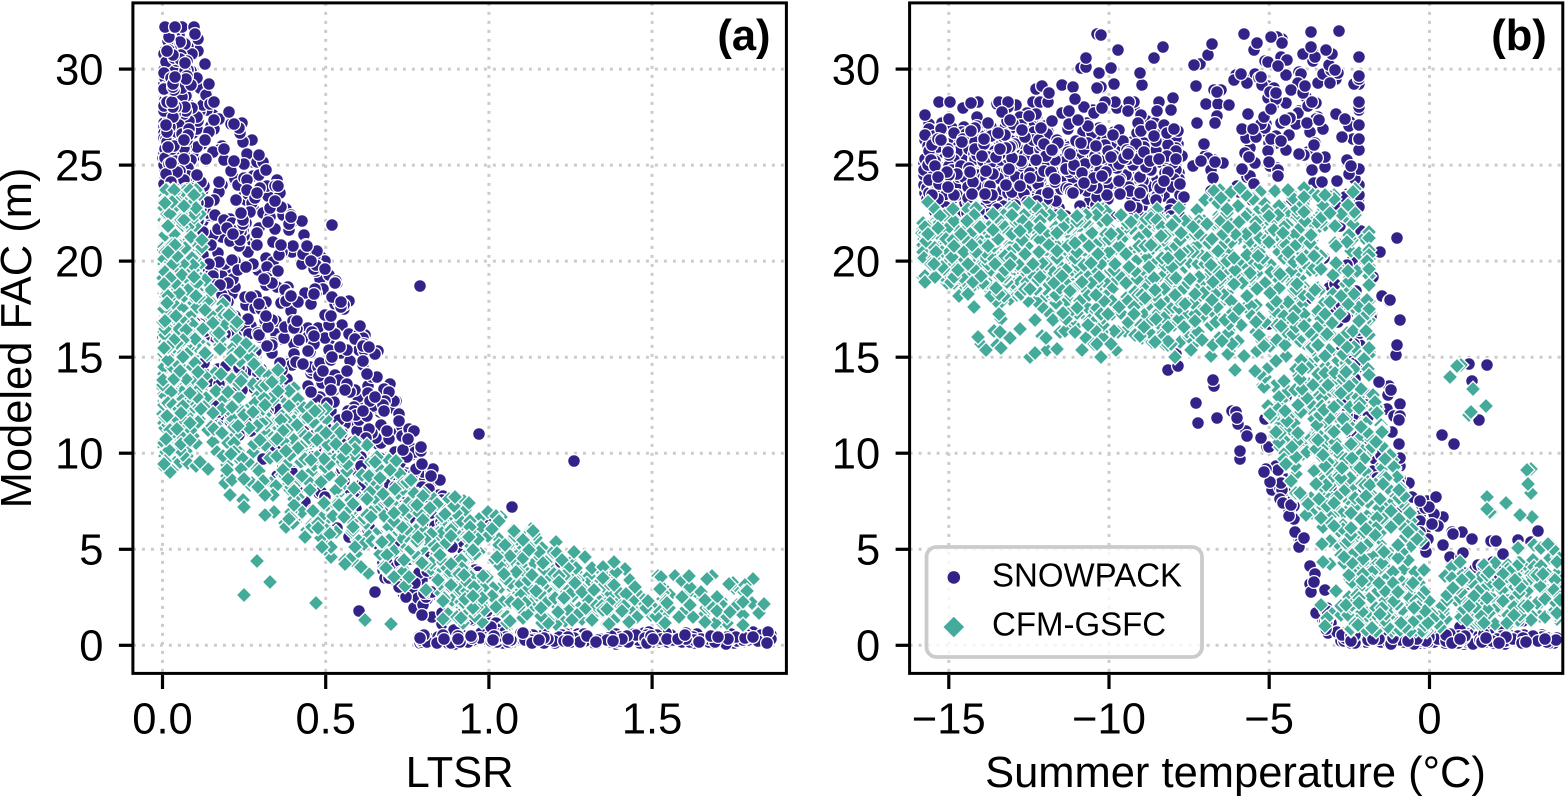  Describe the element at coordinates (1269, 720) in the screenshot. I see `svg-text: −5` at that location.